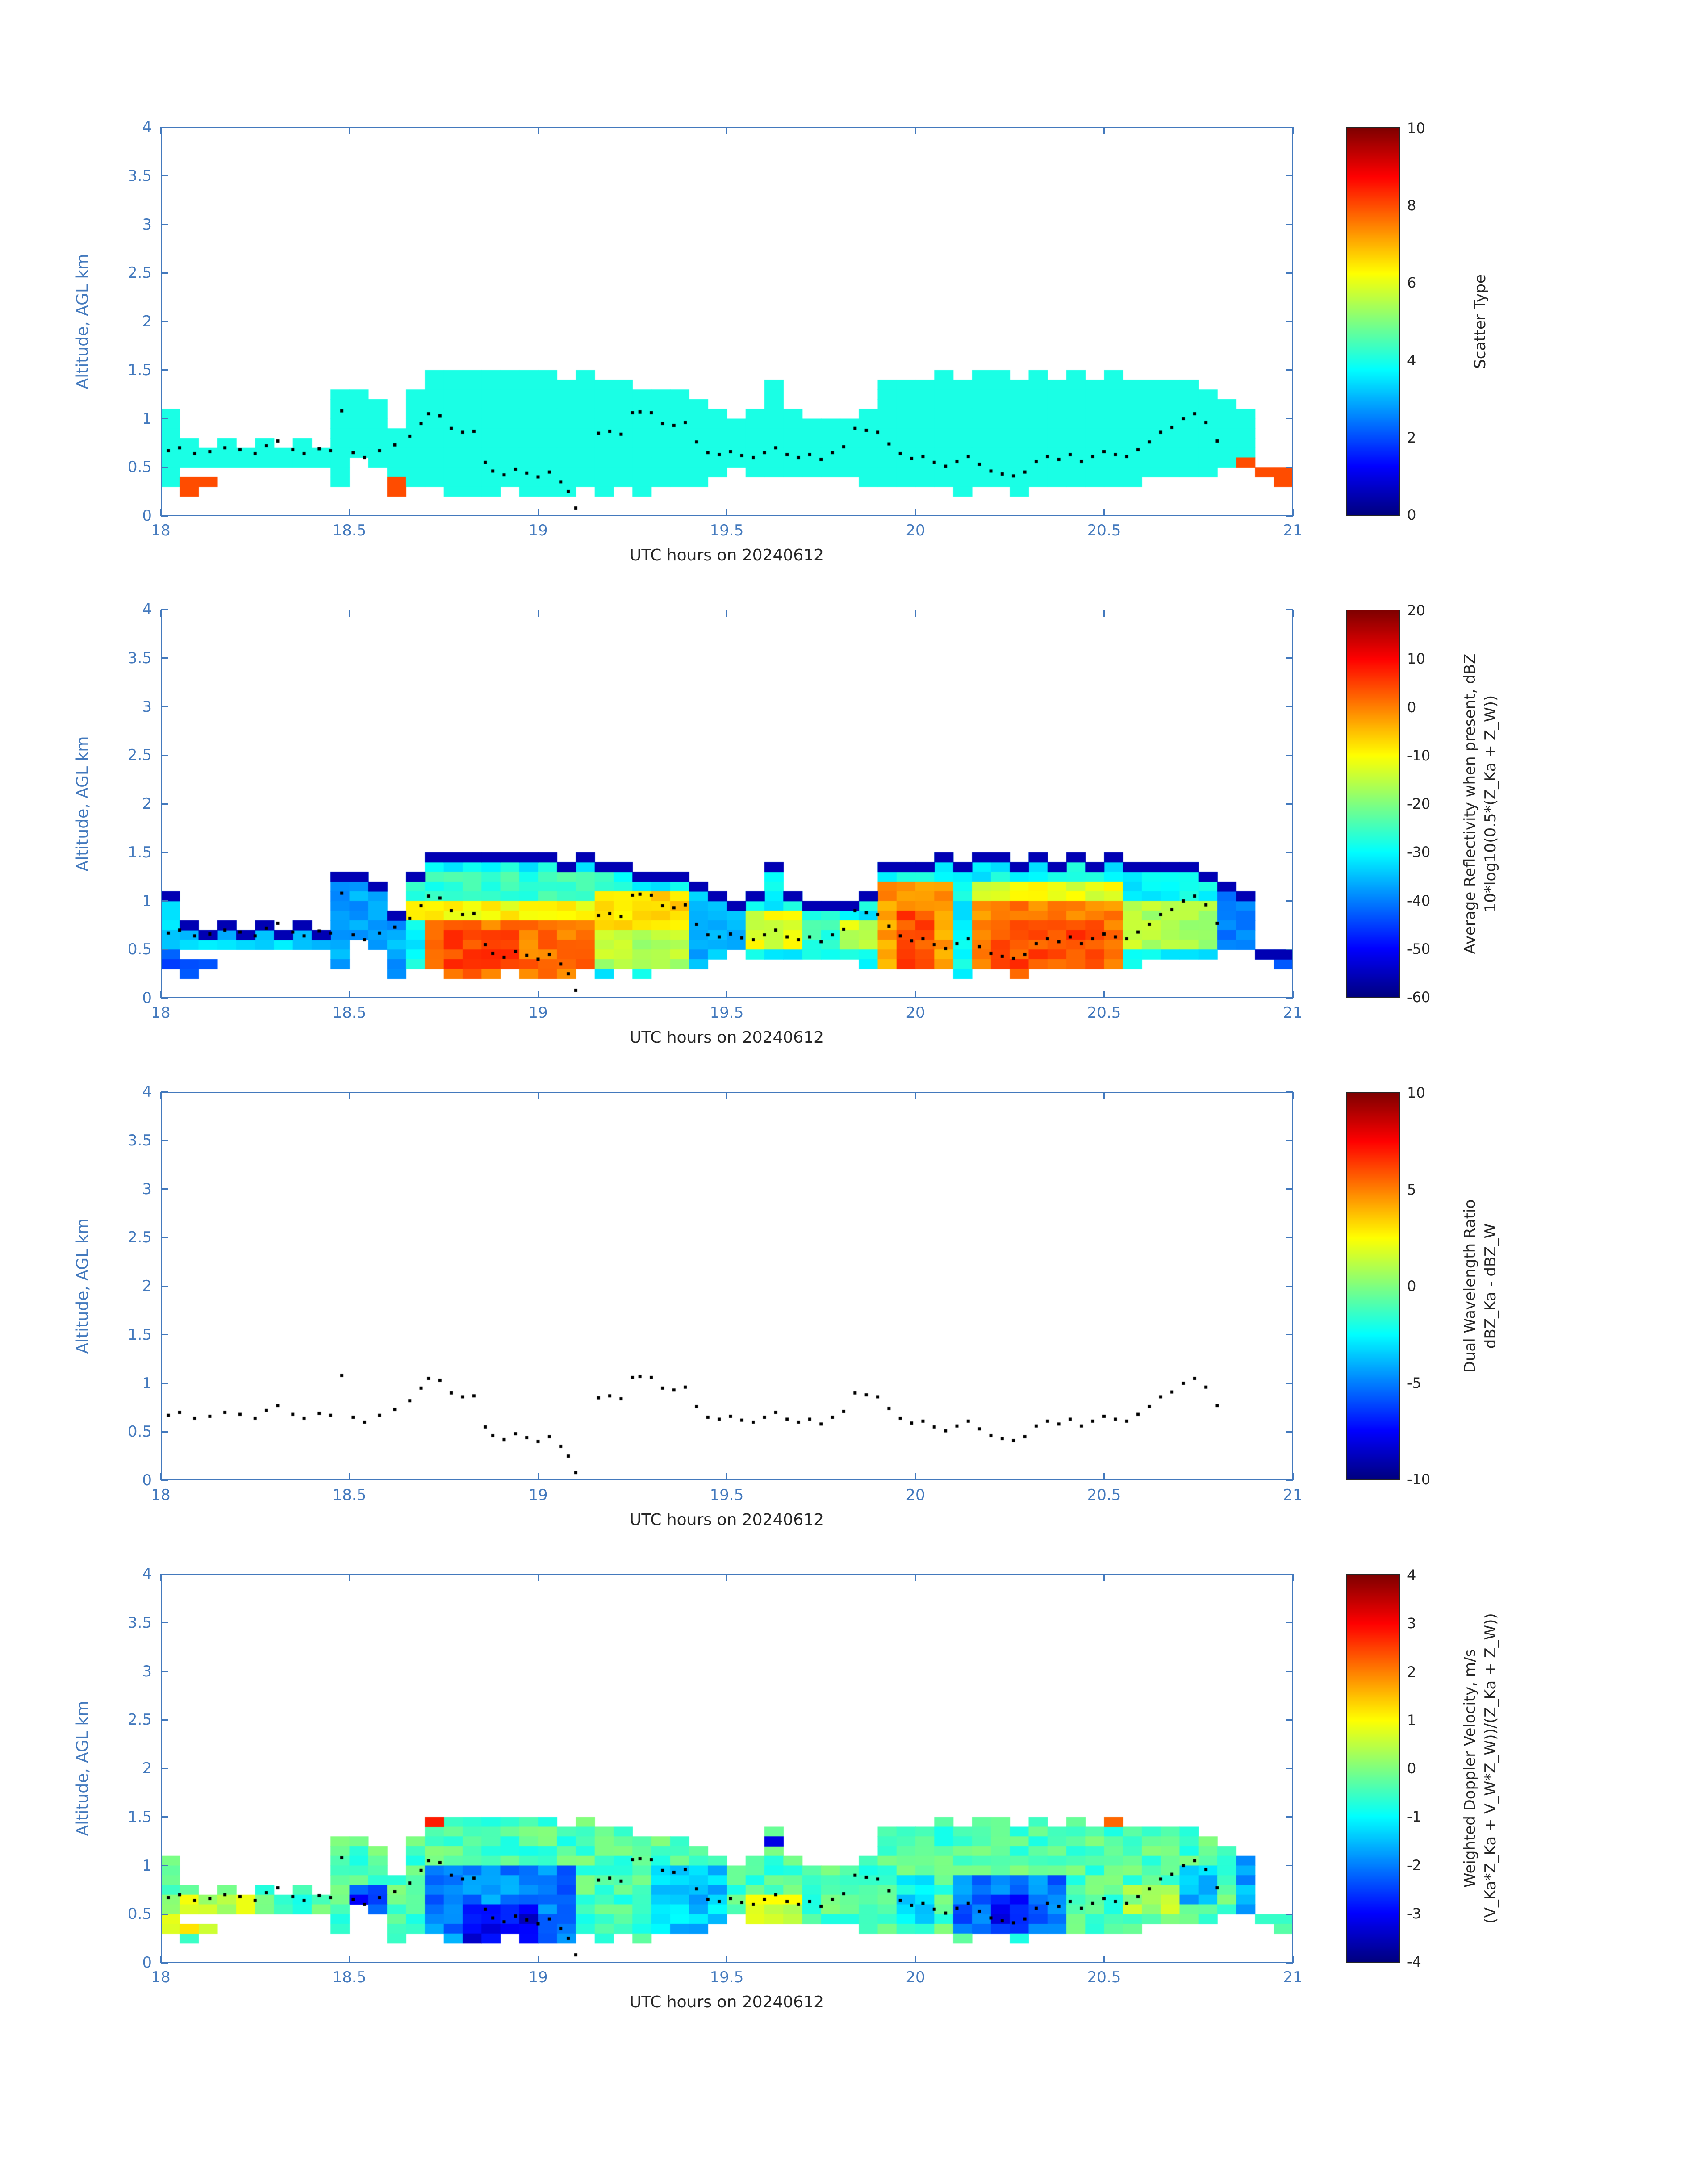  Describe the element at coordinates (1419, 1479) in the screenshot. I see `colorbar-tick-label: -10` at that location.